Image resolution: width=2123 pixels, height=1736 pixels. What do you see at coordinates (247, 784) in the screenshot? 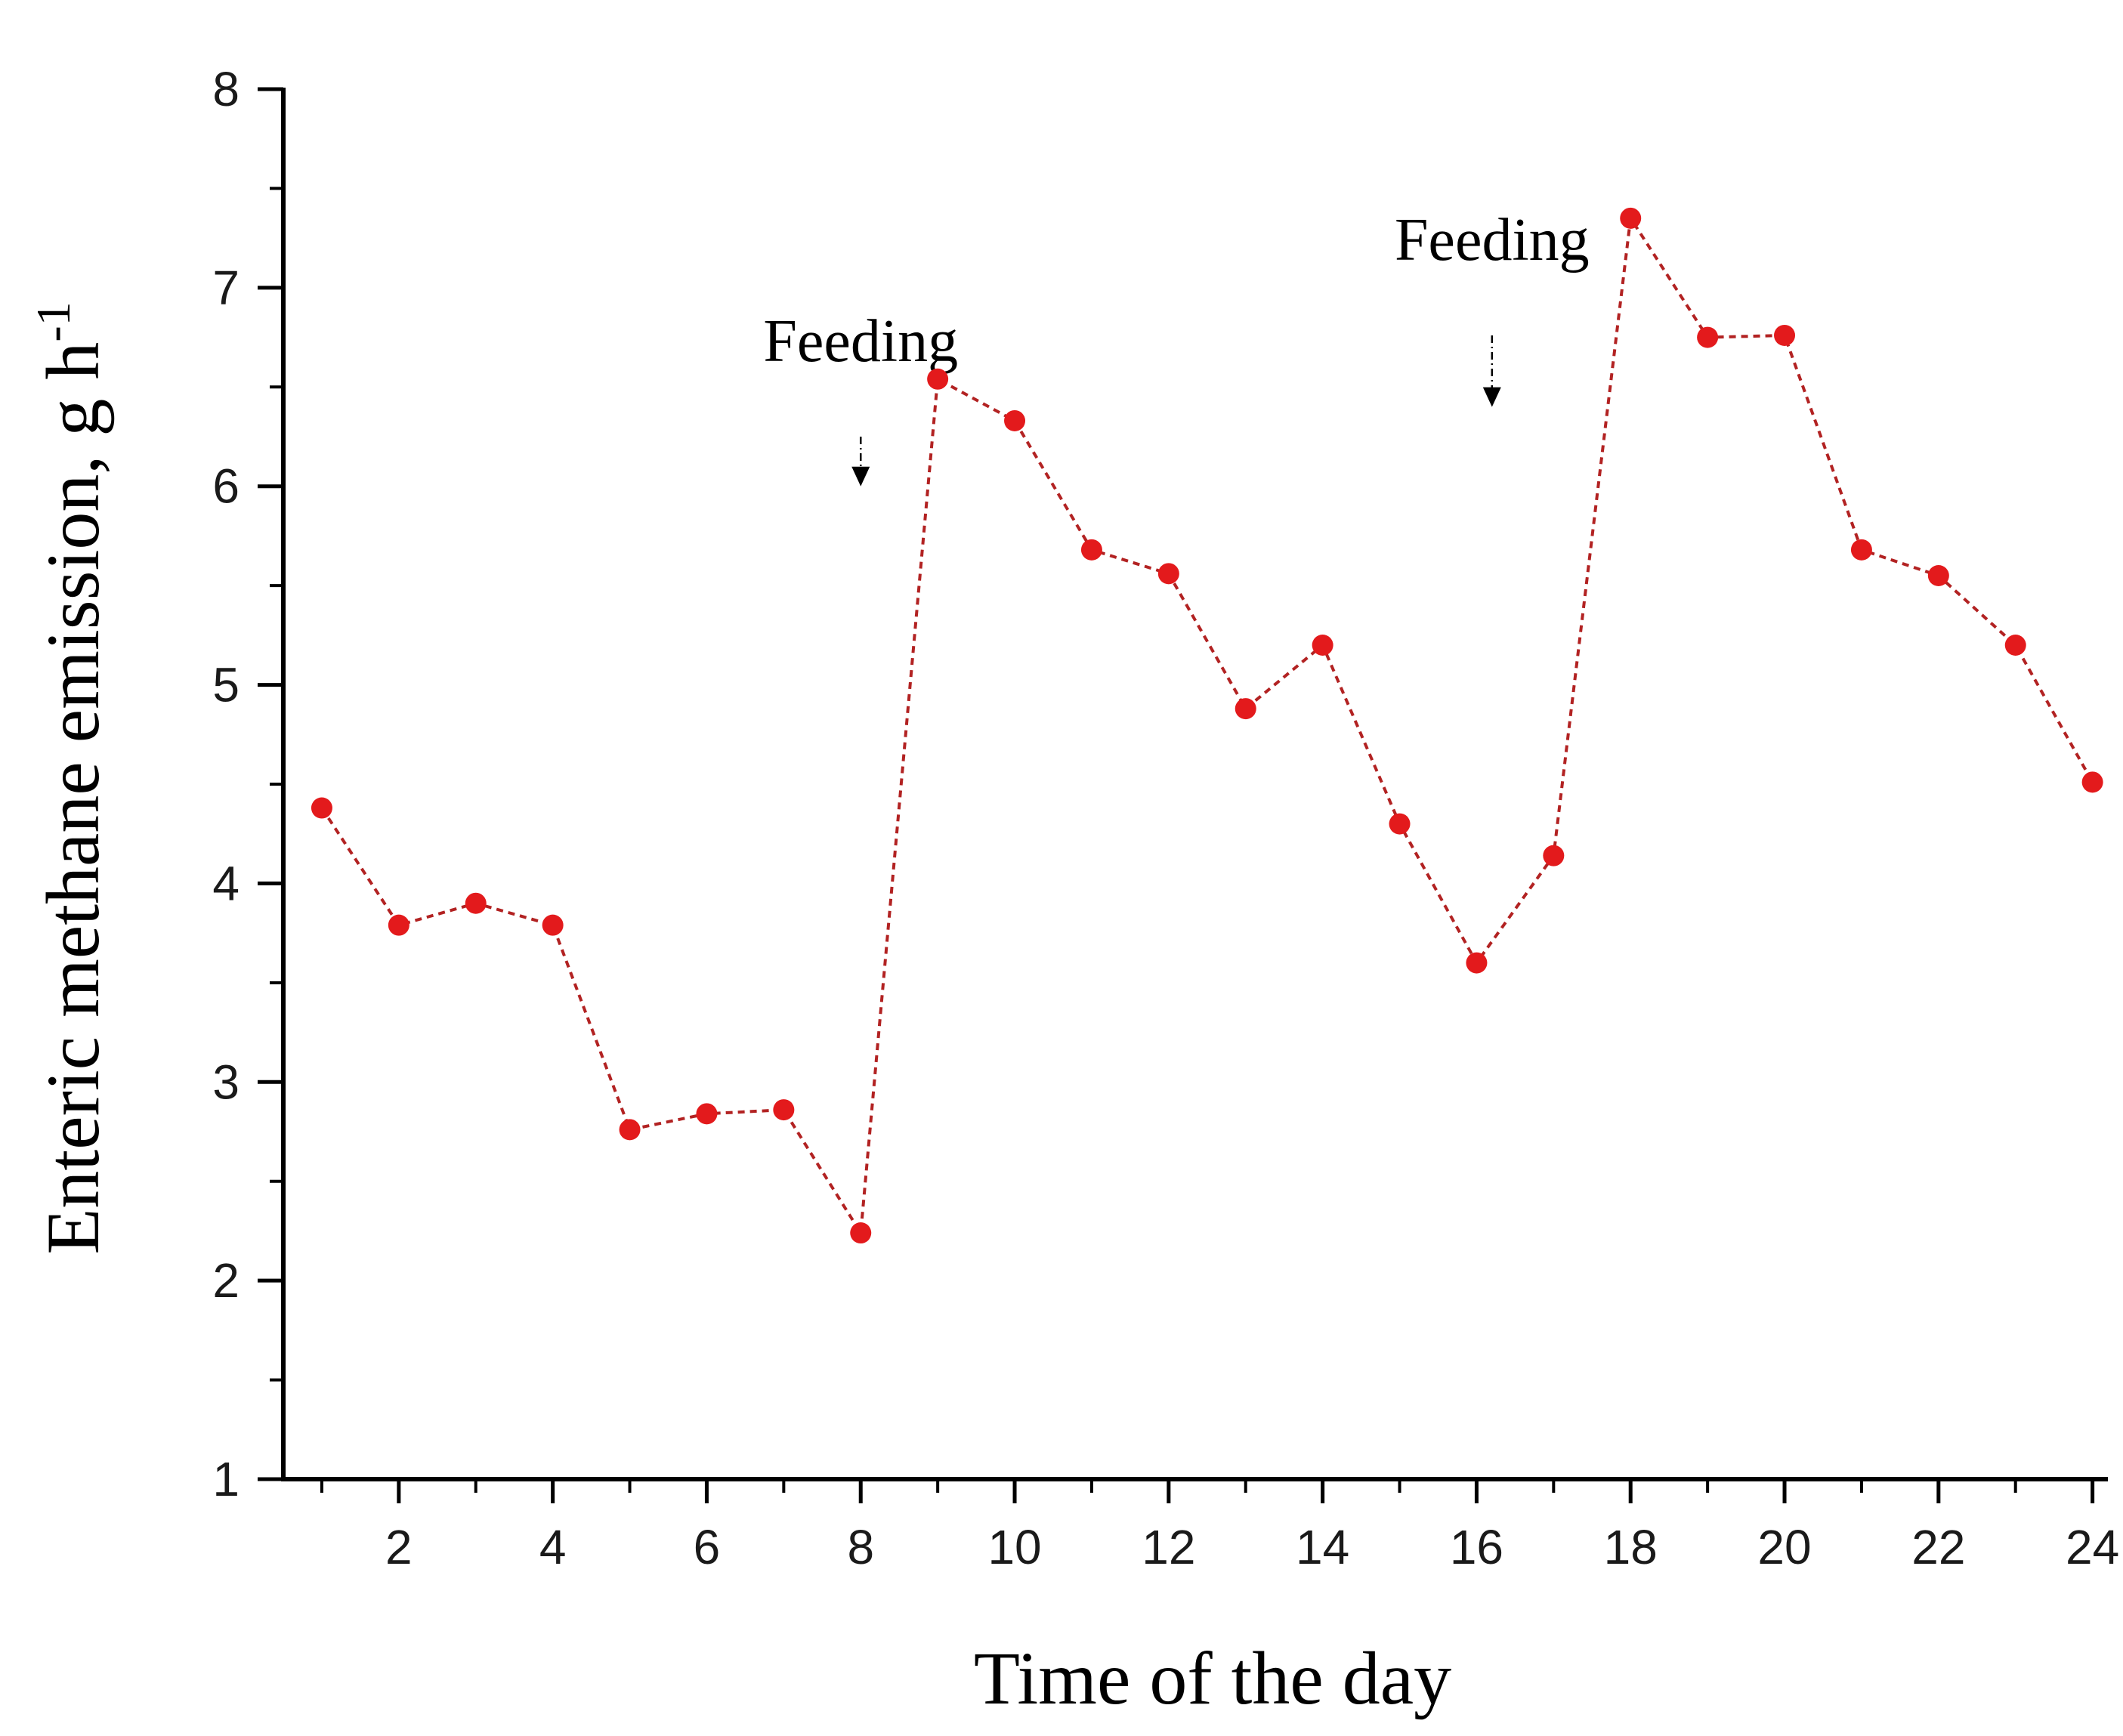
I see `y-axis-ticks: 1 2 3 4 5 6 7 8` at bounding box center [247, 784].